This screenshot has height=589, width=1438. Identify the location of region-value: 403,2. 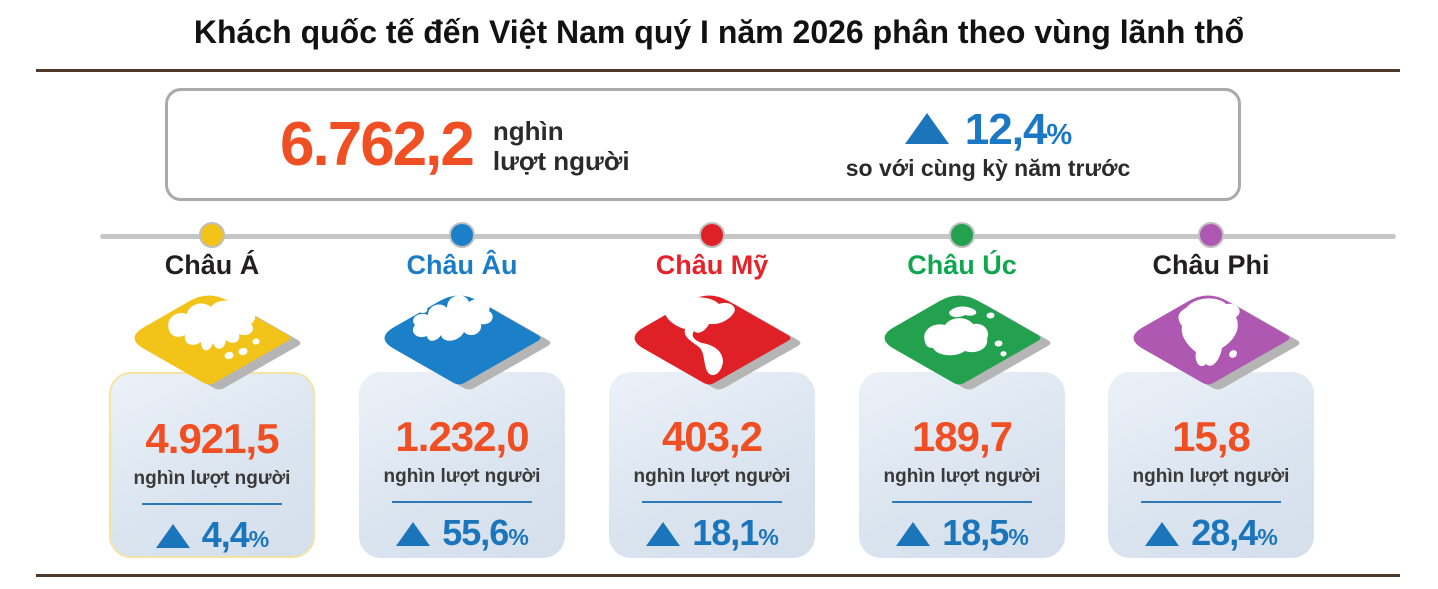
(712, 436).